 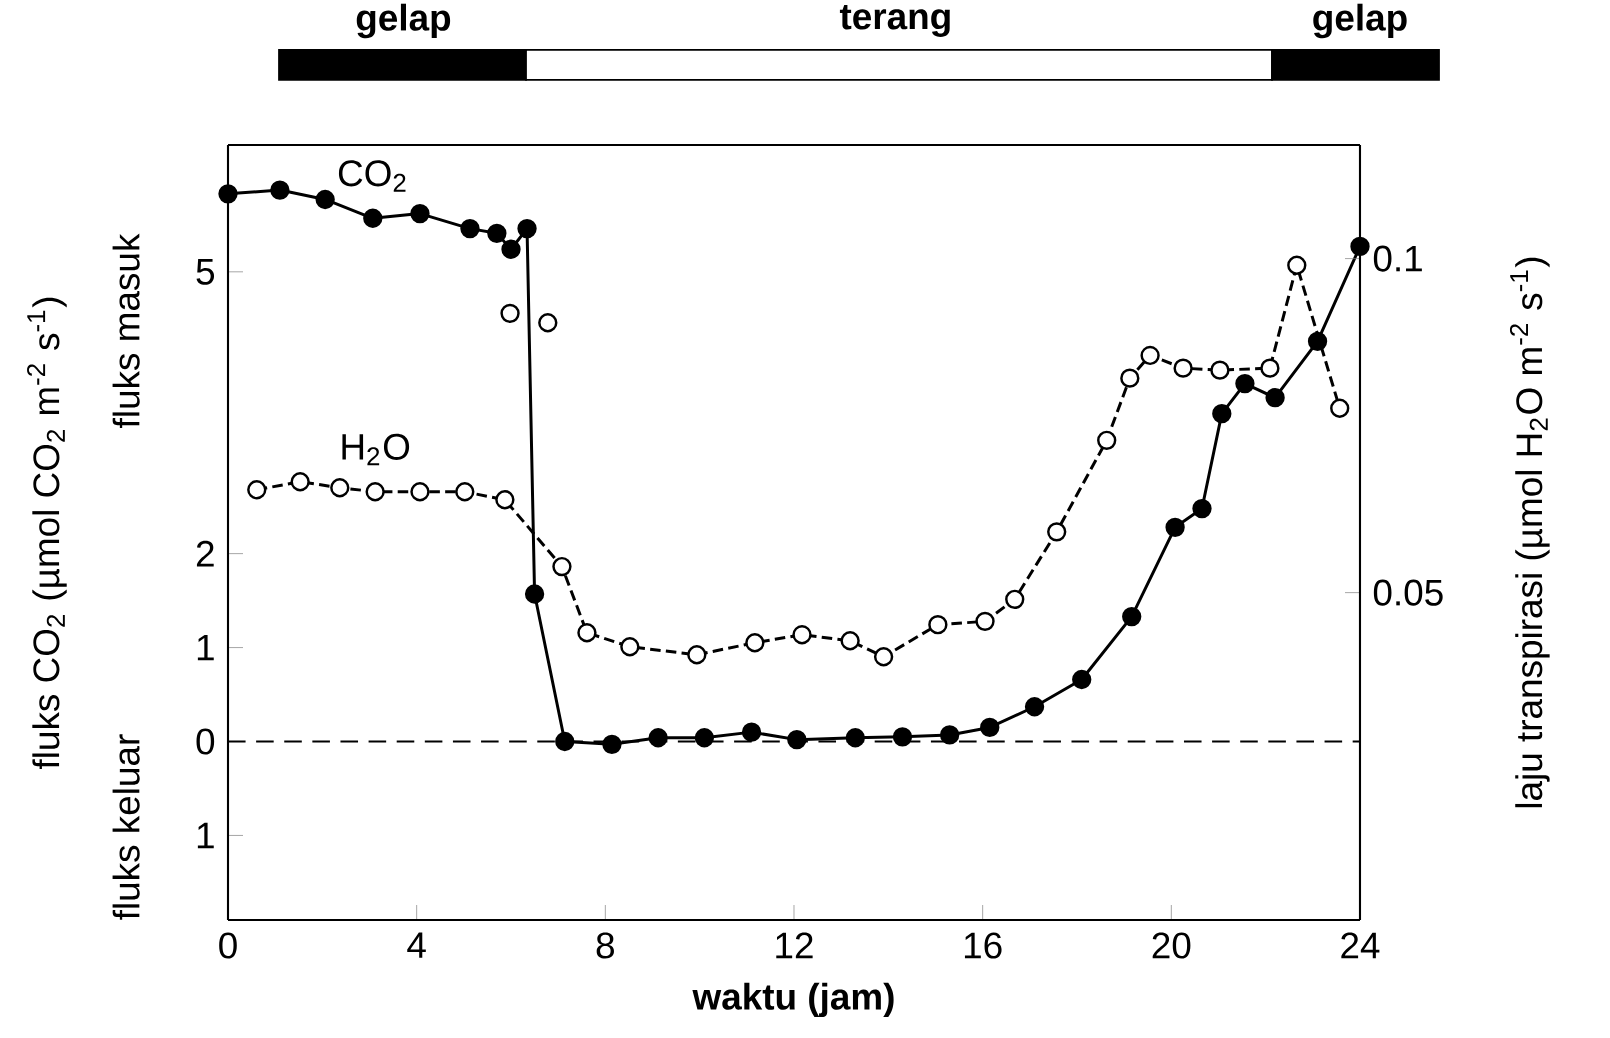 I want to click on series-label: H$_{2}$O, so click(x=376, y=449).